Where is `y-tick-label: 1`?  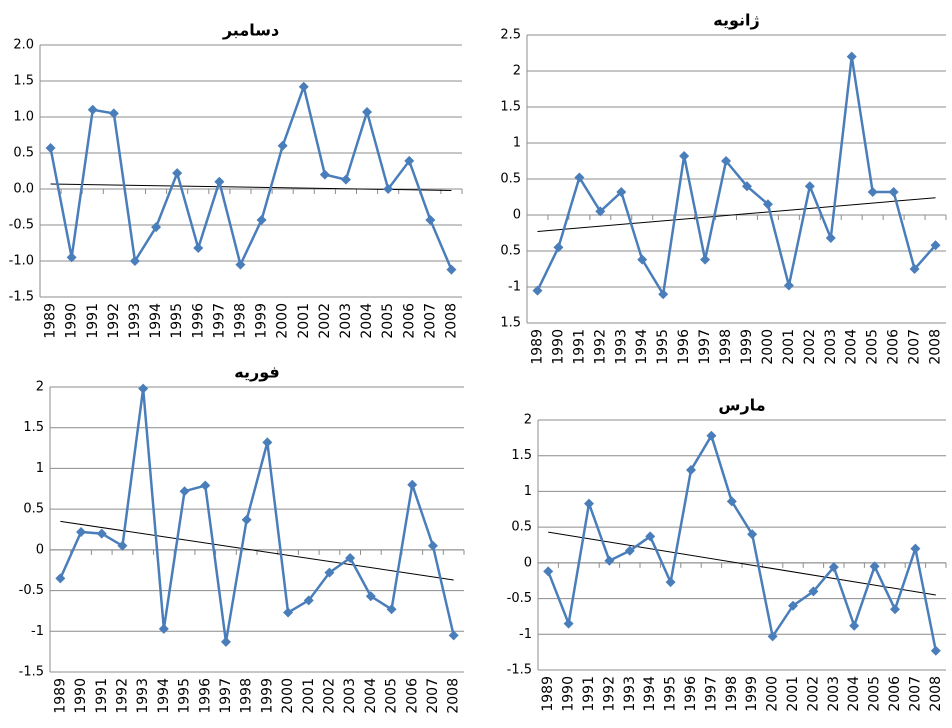 y-tick-label: 1 is located at coordinates (40, 468).